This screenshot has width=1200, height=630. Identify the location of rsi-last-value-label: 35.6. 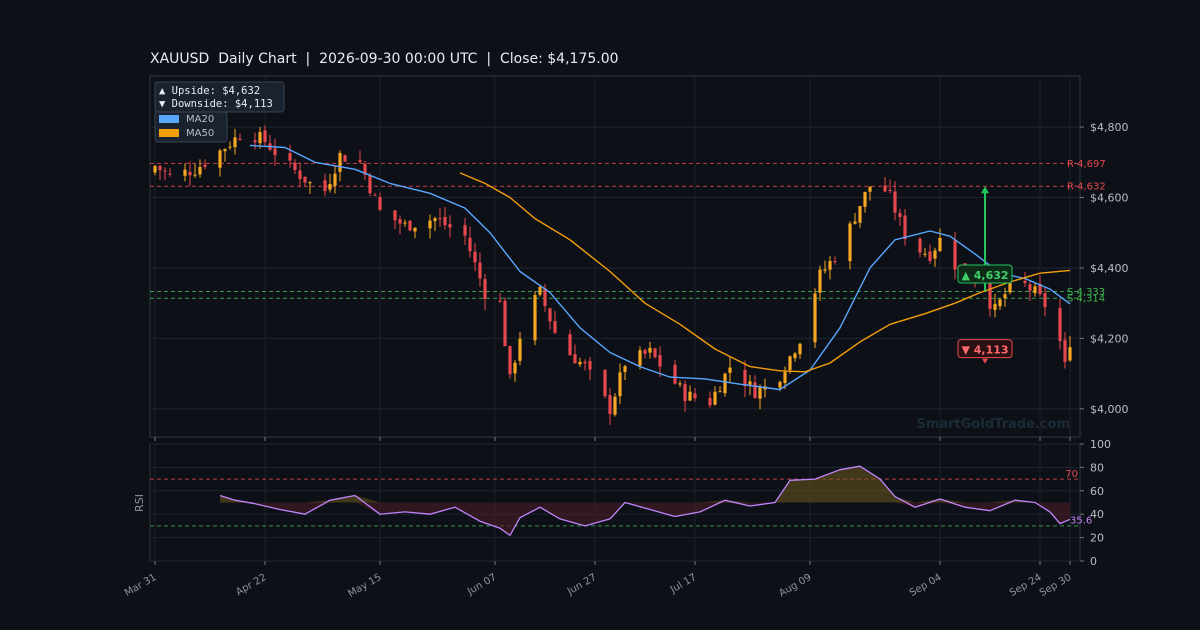
(1081, 520).